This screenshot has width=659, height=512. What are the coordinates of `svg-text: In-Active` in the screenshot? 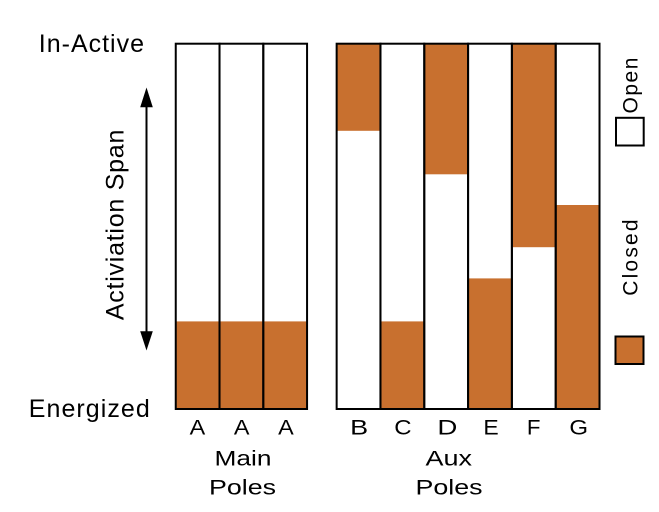 It's located at (92, 44).